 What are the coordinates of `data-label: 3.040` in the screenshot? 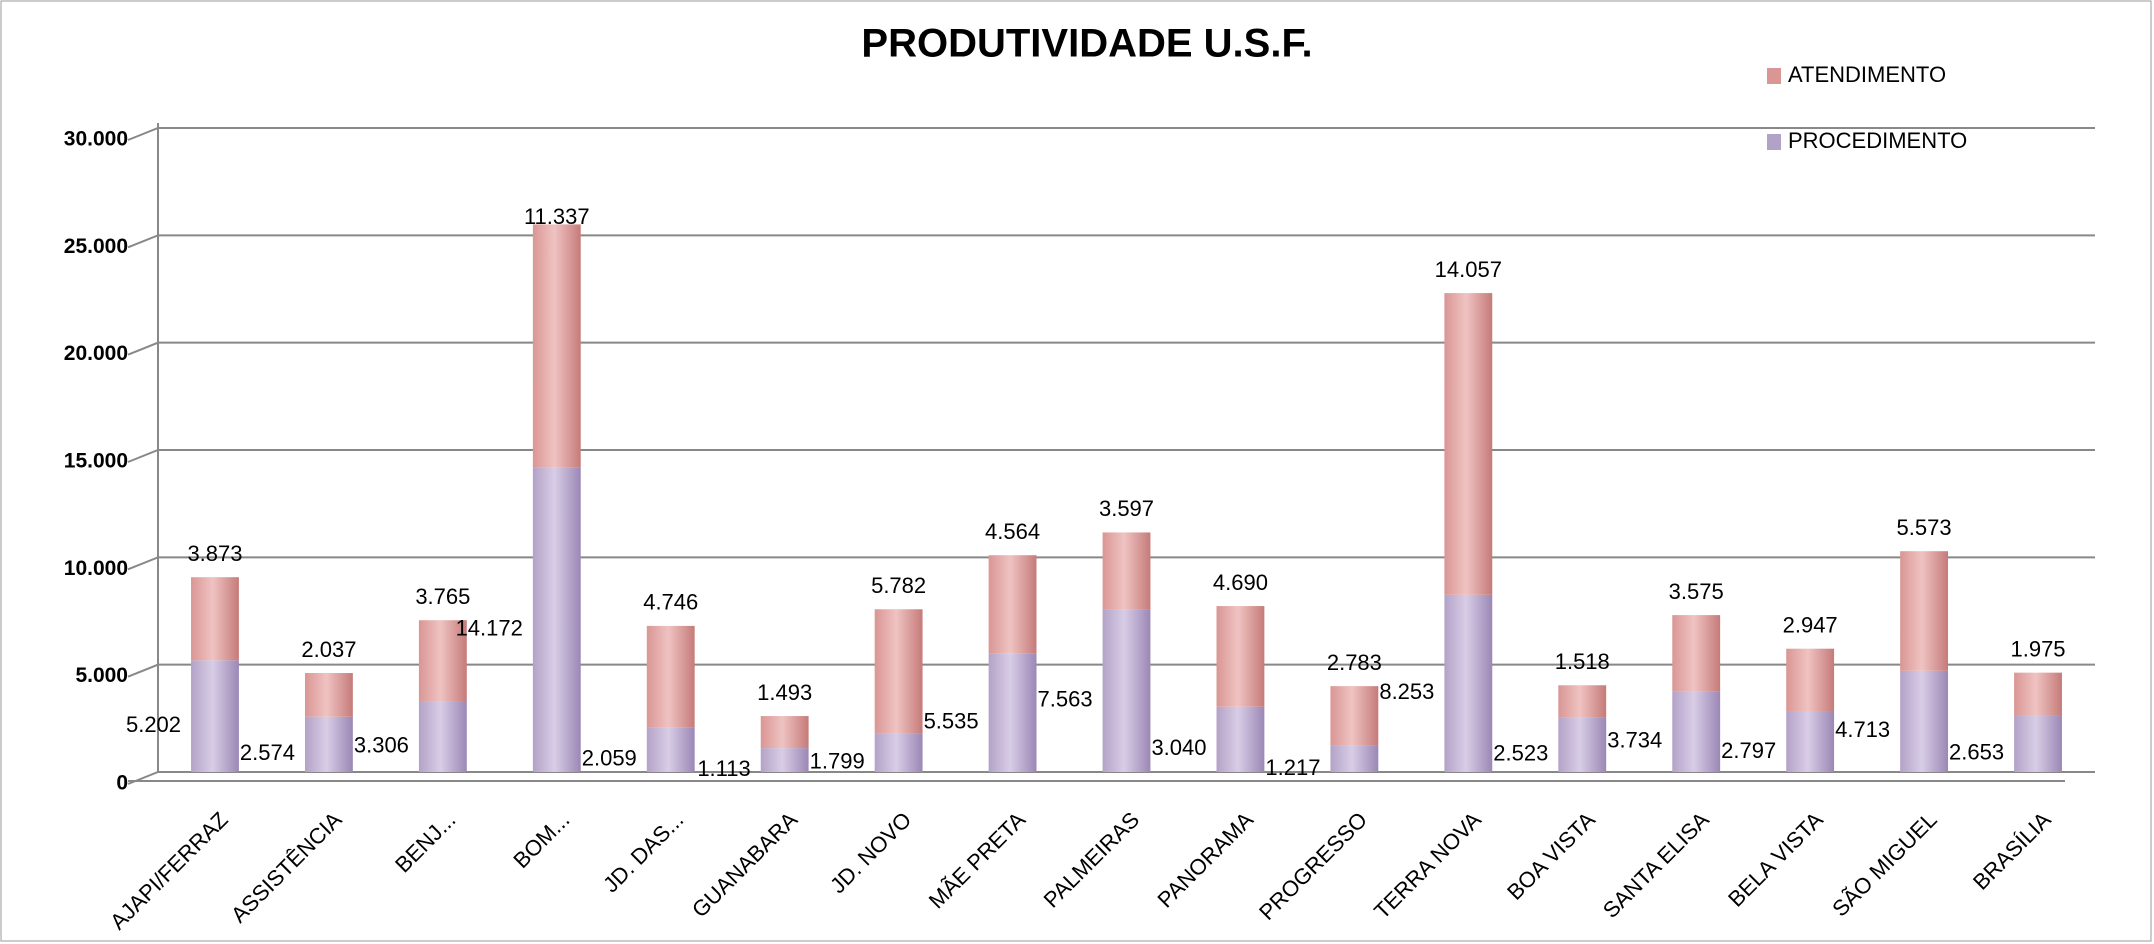 It's located at (1178, 747).